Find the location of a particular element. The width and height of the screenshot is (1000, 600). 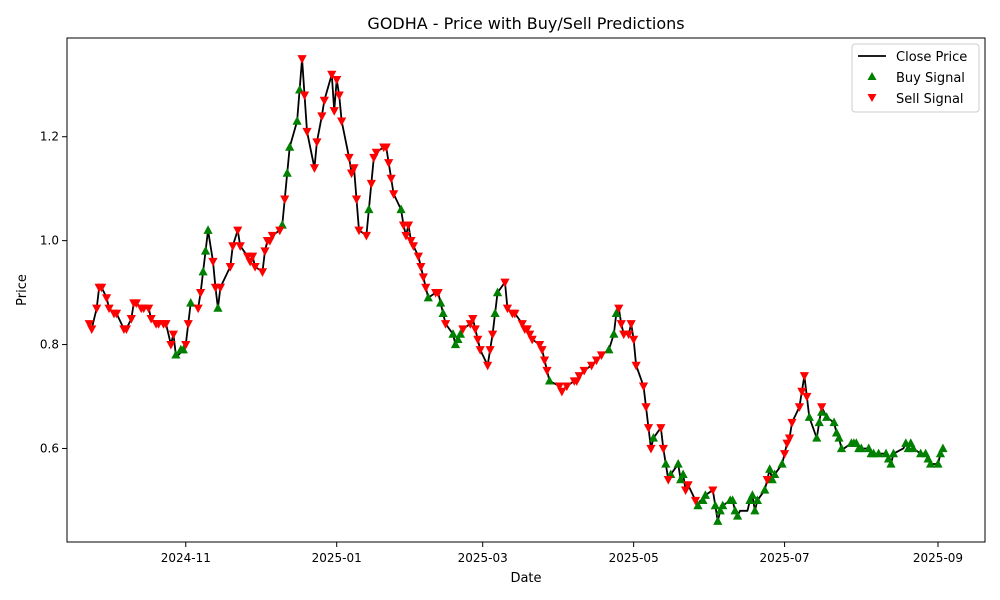

legend-sell-signal-label: Sell Signal is located at coordinates (930, 99).